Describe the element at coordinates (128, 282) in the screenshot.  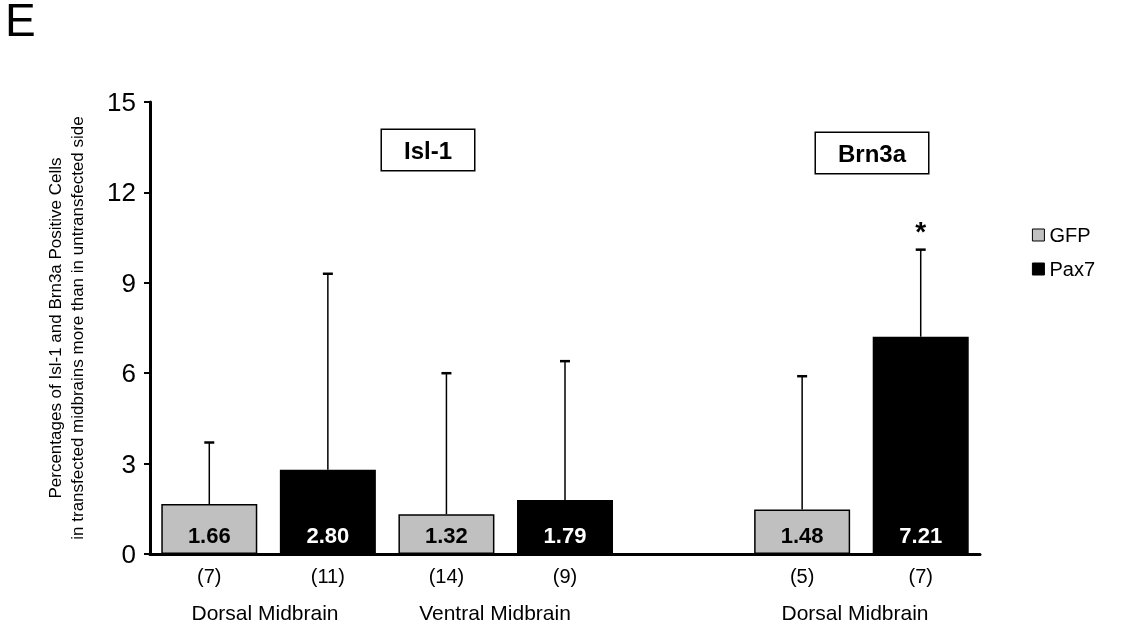
I see `y-tick-label: 9` at that location.